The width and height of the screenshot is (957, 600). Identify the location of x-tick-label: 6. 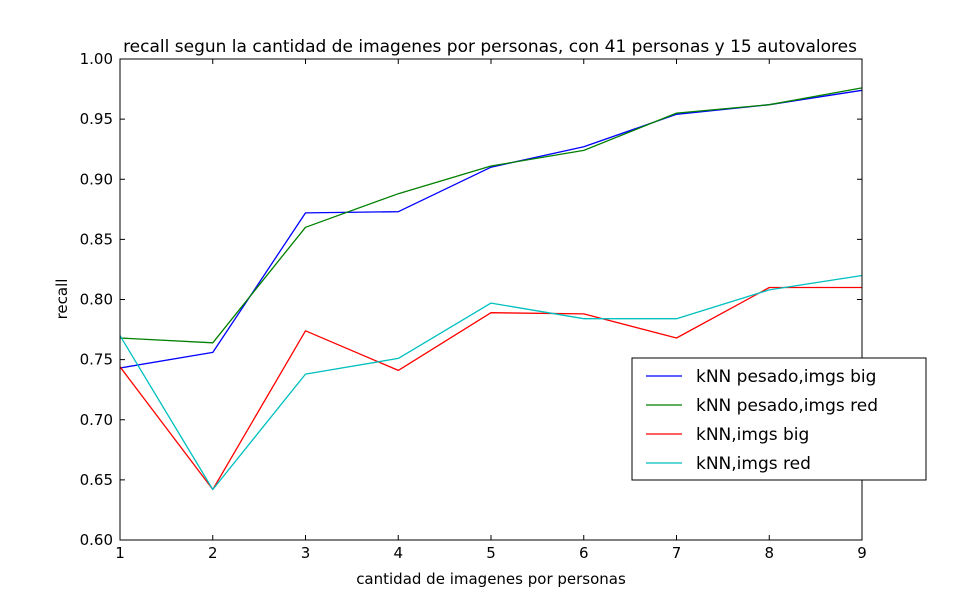
(584, 553).